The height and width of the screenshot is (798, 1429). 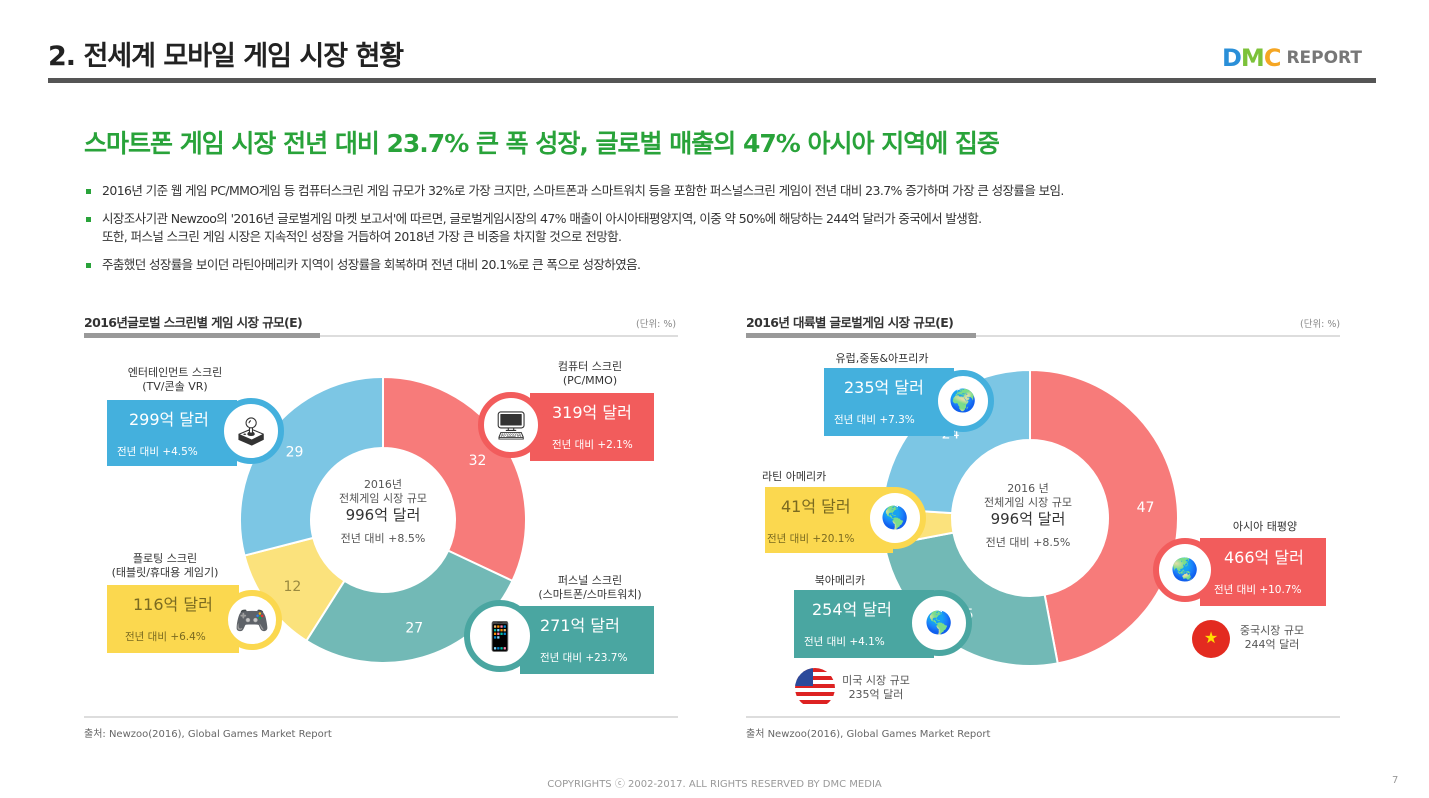 What do you see at coordinates (592, 445) in the screenshot?
I see `growth: 전년 대비 +2.1%` at bounding box center [592, 445].